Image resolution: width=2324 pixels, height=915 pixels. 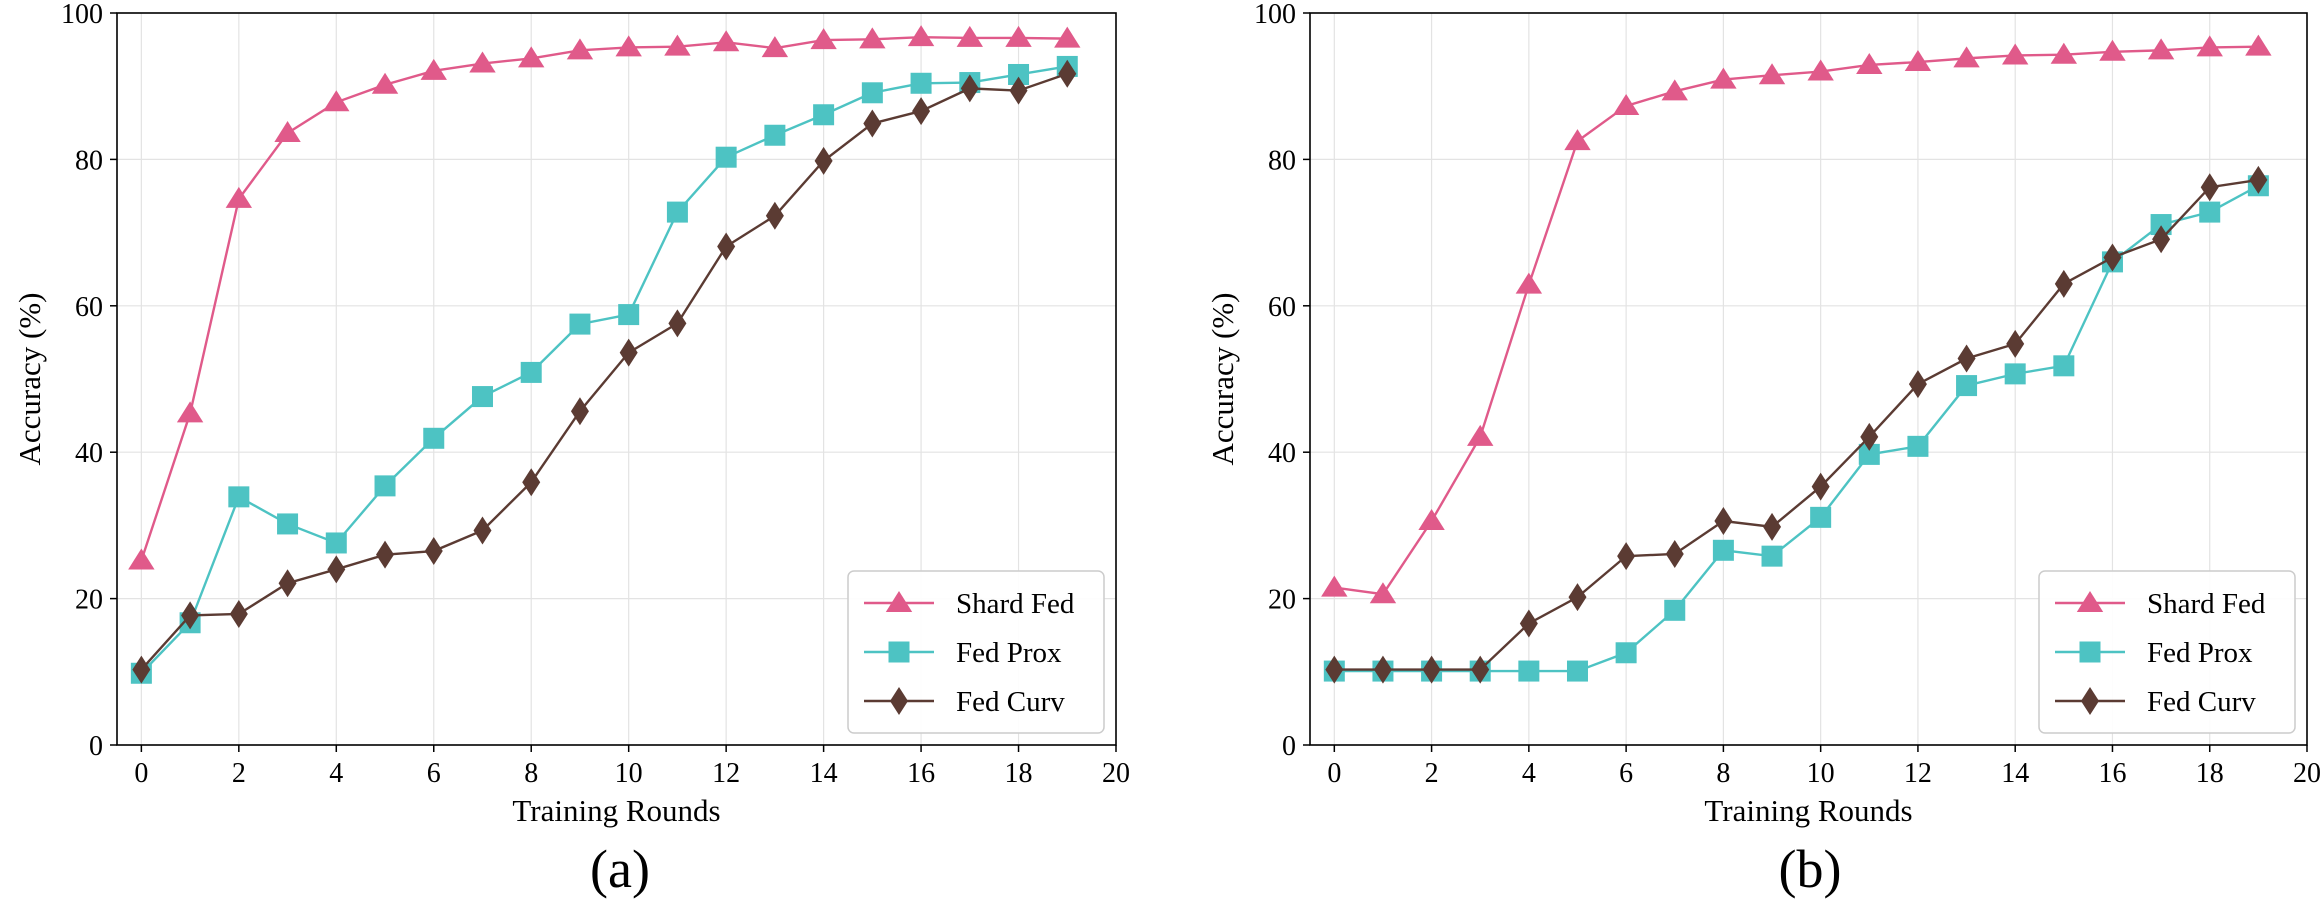 I want to click on x-tick-label: 16, so click(x=2112, y=773).